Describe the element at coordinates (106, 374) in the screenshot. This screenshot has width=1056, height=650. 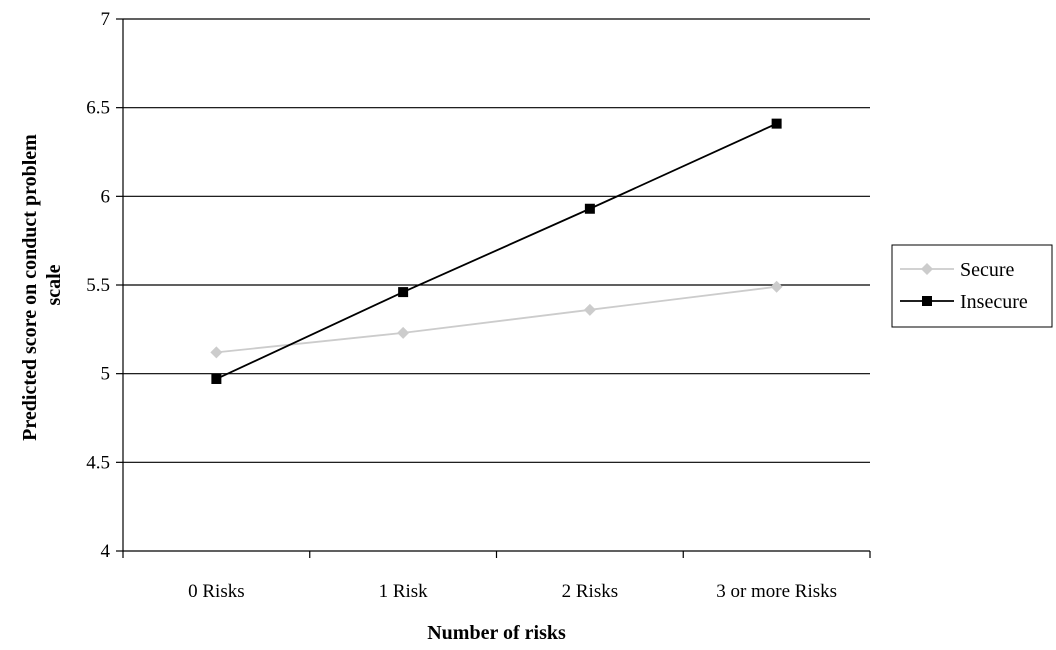
I see `y-tick-label: 5` at that location.